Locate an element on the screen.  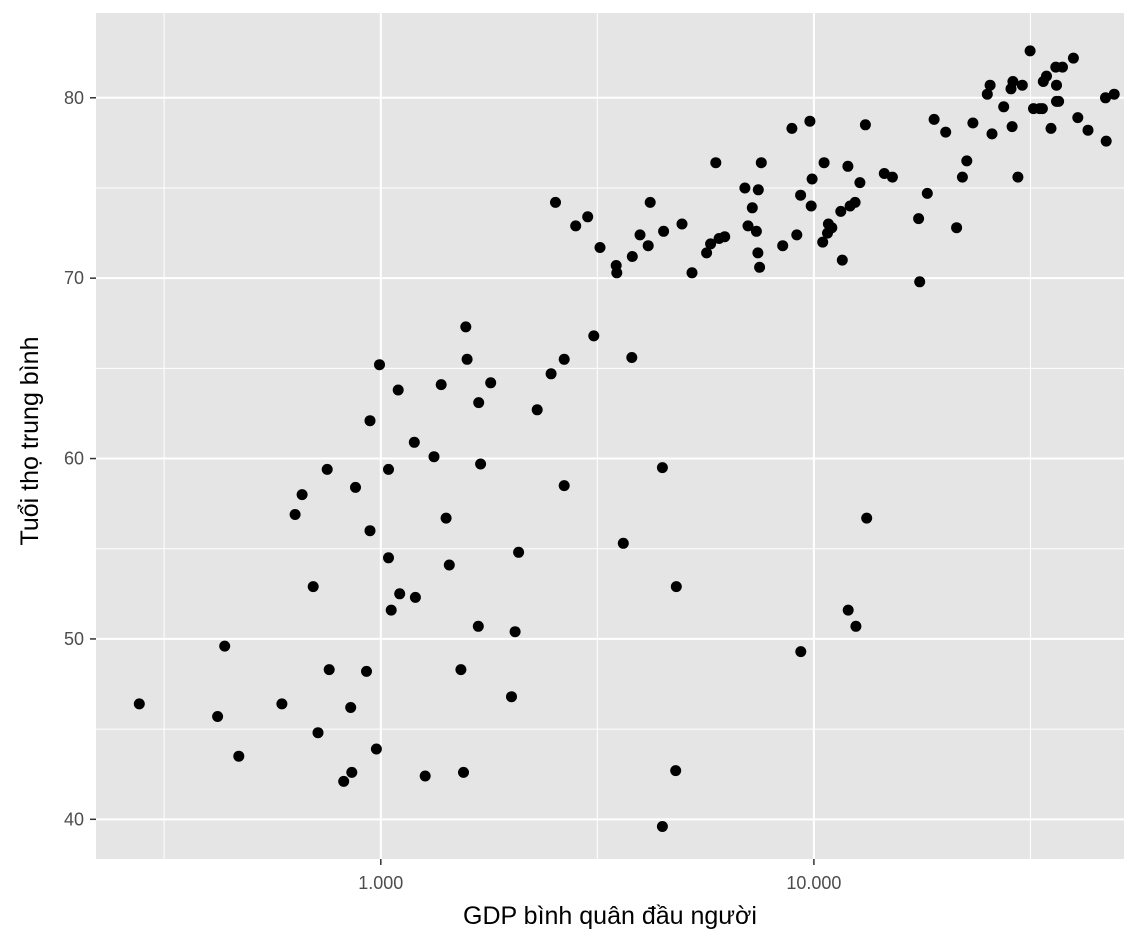
y-tick-label: 40 is located at coordinates (74, 819).